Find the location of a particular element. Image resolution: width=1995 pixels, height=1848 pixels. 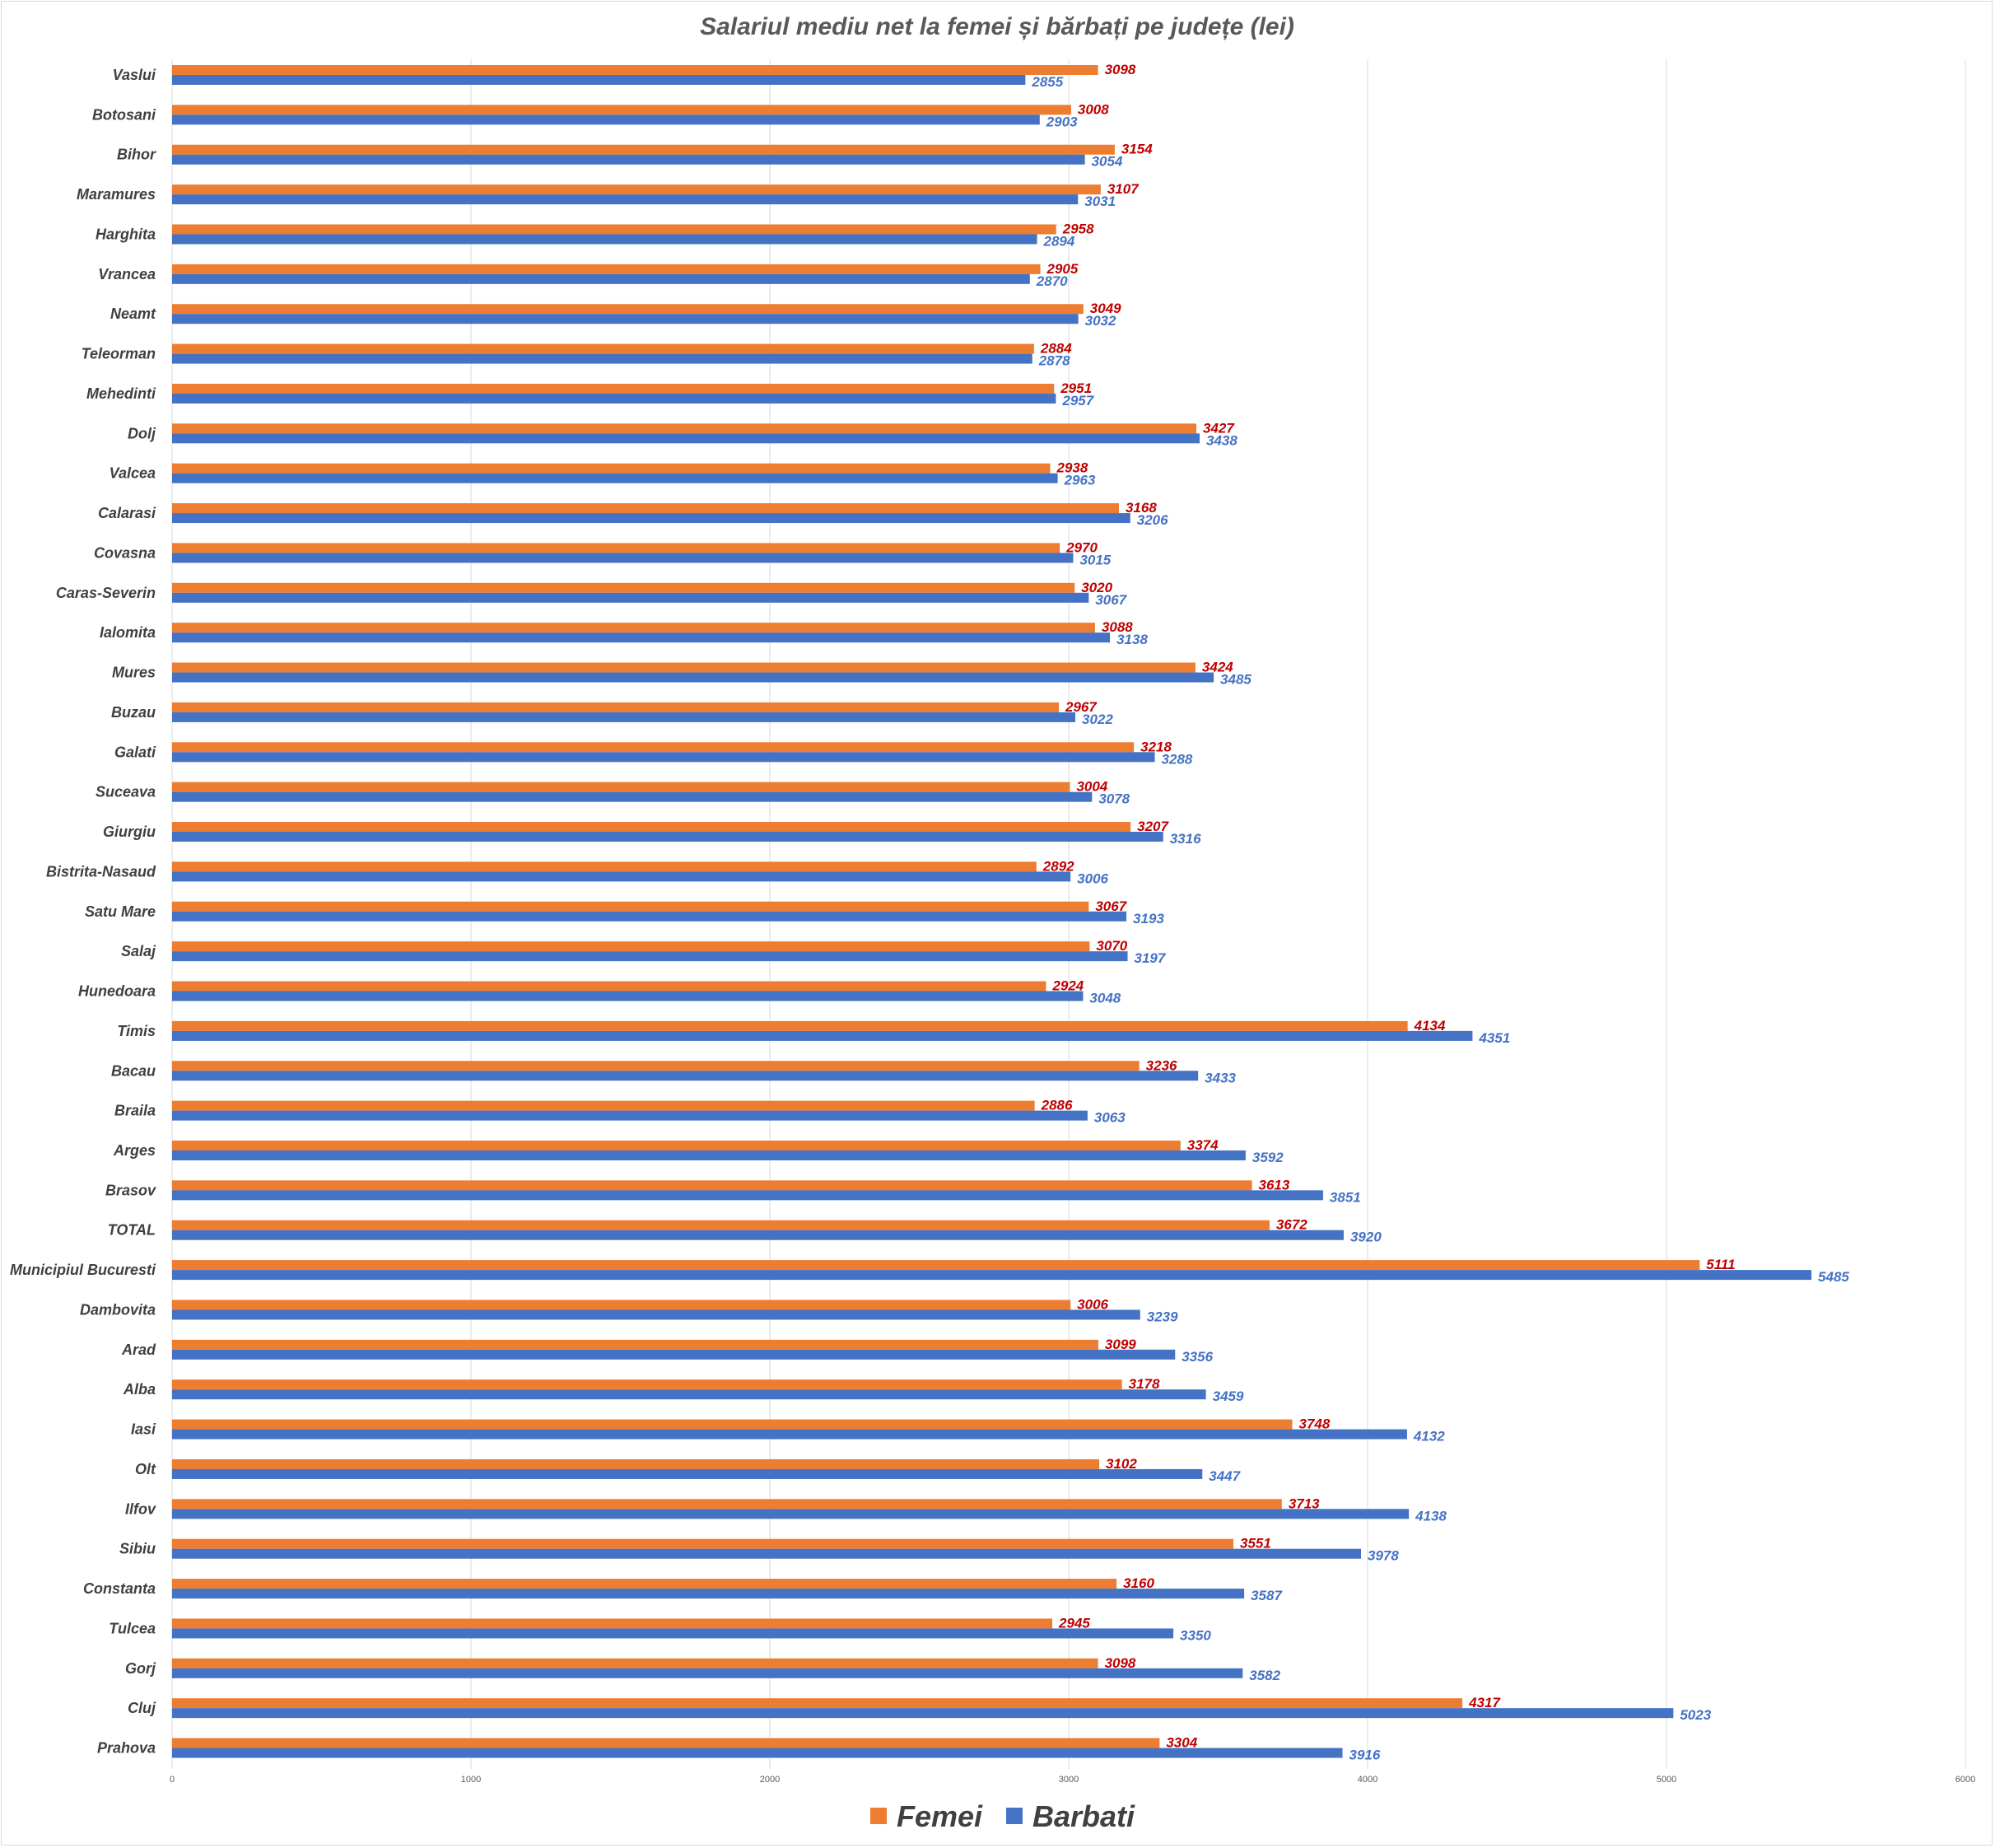

data-label-femei: 3099 is located at coordinates (1120, 1344).